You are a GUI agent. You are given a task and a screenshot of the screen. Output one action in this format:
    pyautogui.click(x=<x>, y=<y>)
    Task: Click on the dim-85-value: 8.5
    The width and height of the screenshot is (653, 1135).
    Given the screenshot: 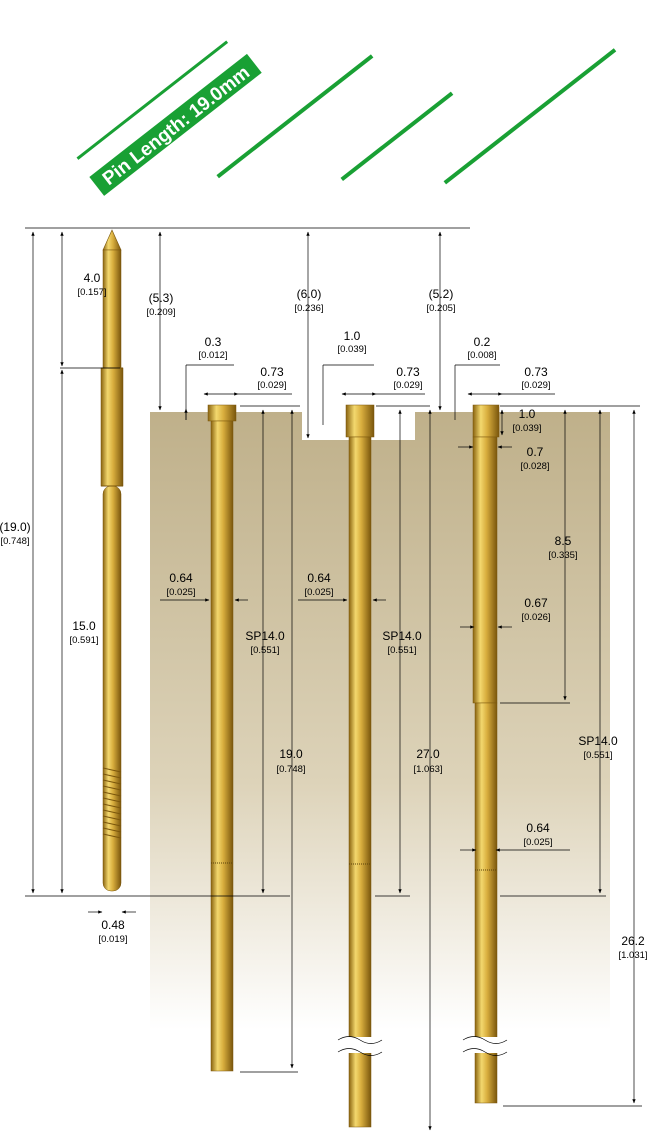 What is the action you would take?
    pyautogui.click(x=563, y=541)
    